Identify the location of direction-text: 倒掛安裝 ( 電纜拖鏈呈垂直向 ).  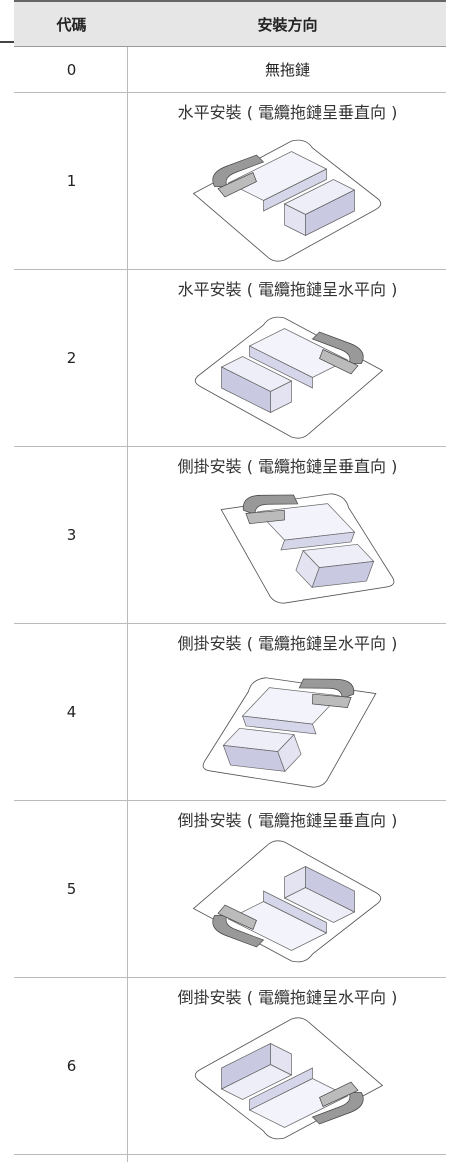
(287, 820).